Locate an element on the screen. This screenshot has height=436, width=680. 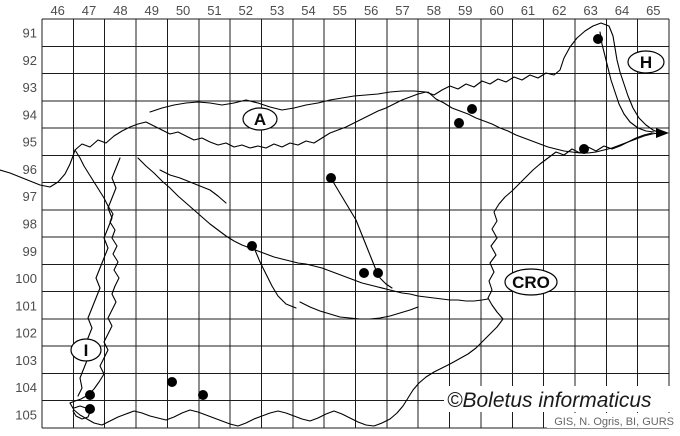
river-mura is located at coordinates (627, 82).